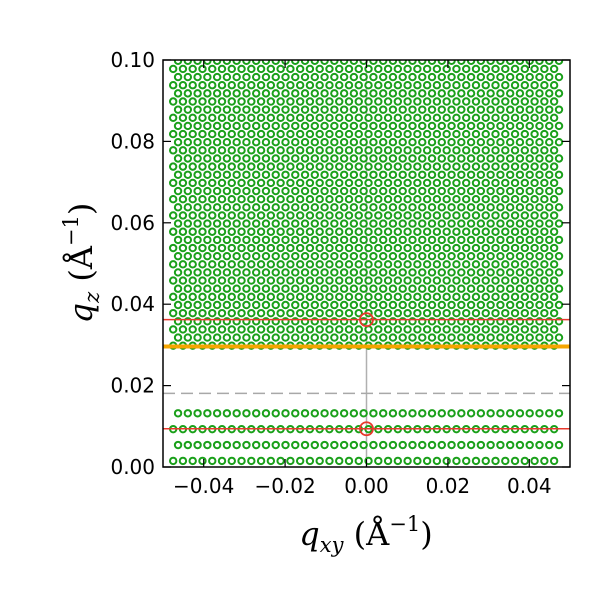 Image resolution: width=600 pixels, height=600 pixels. What do you see at coordinates (529, 486) in the screenshot?
I see `x-tick-label: 0.04` at bounding box center [529, 486].